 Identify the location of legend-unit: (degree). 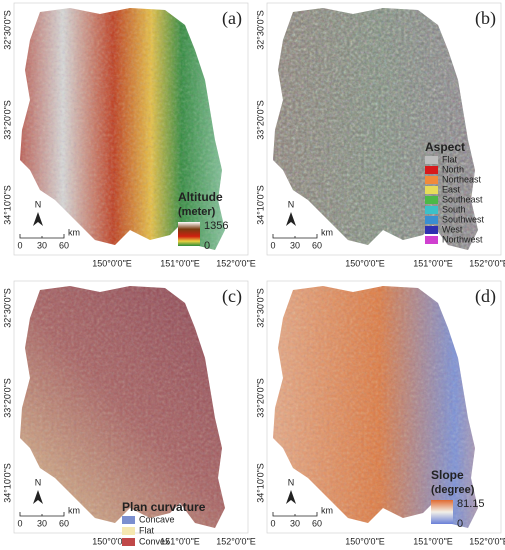
(453, 490).